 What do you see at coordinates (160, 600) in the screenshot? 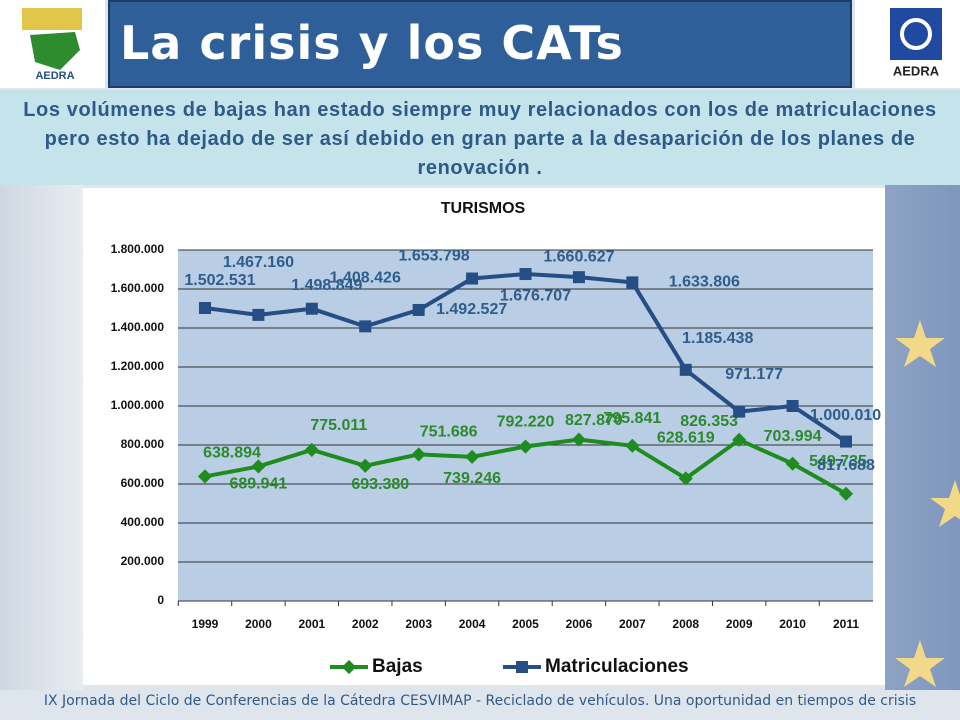
I see `y-tick-label: 0` at bounding box center [160, 600].